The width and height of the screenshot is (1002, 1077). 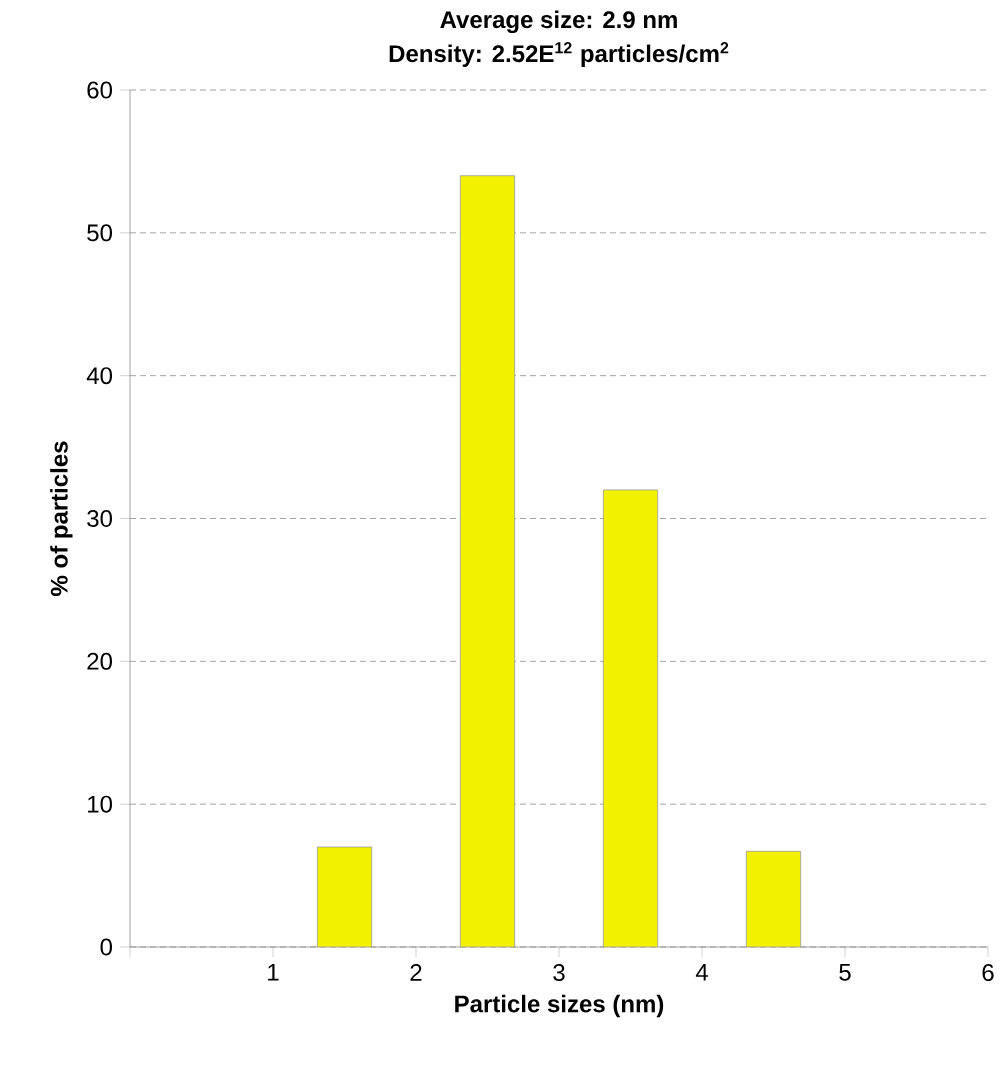 I want to click on y-tick-label: 40, so click(x=99, y=376).